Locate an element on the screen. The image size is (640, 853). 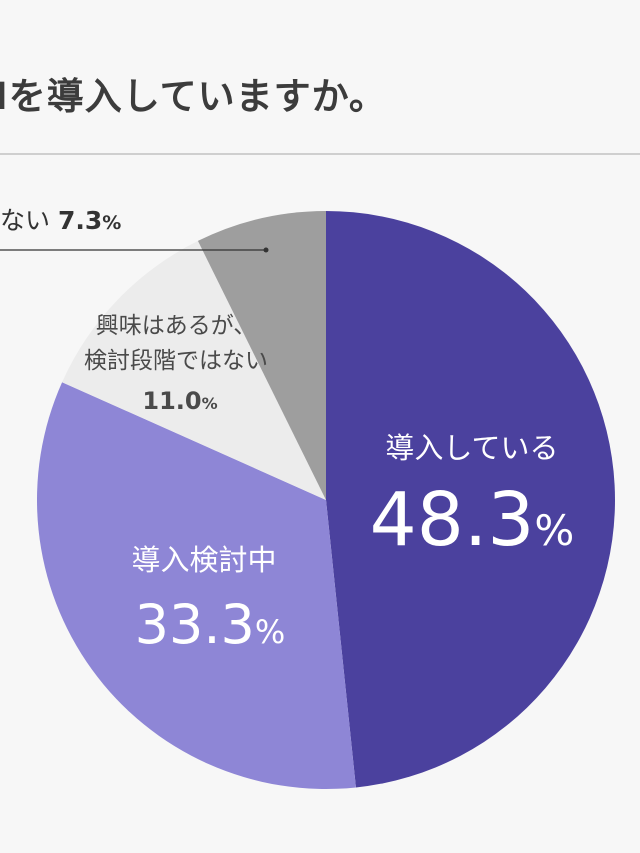
slice-label-1: 導入検討中 is located at coordinates (203, 560).